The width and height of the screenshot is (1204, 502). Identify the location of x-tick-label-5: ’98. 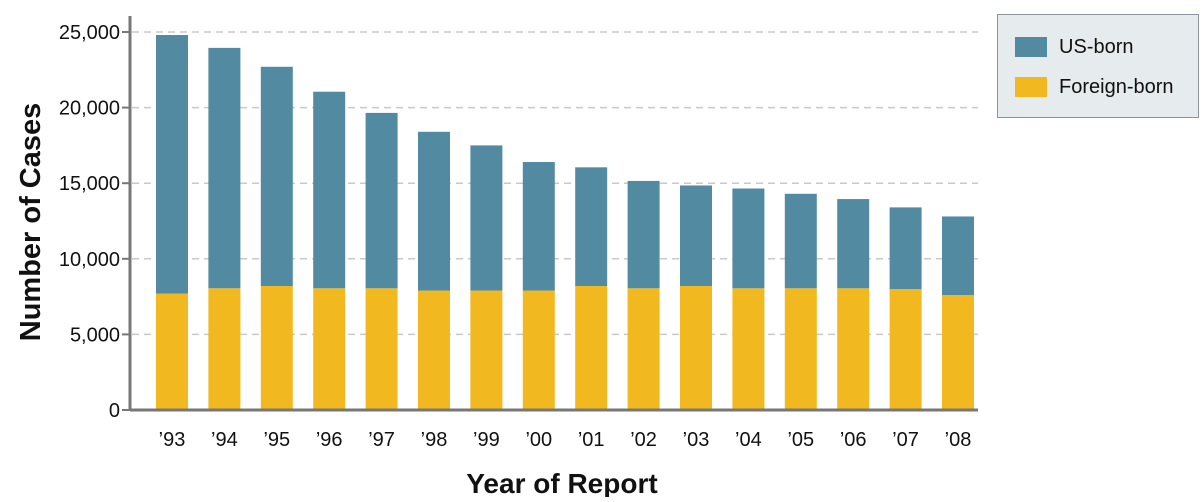
(434, 440).